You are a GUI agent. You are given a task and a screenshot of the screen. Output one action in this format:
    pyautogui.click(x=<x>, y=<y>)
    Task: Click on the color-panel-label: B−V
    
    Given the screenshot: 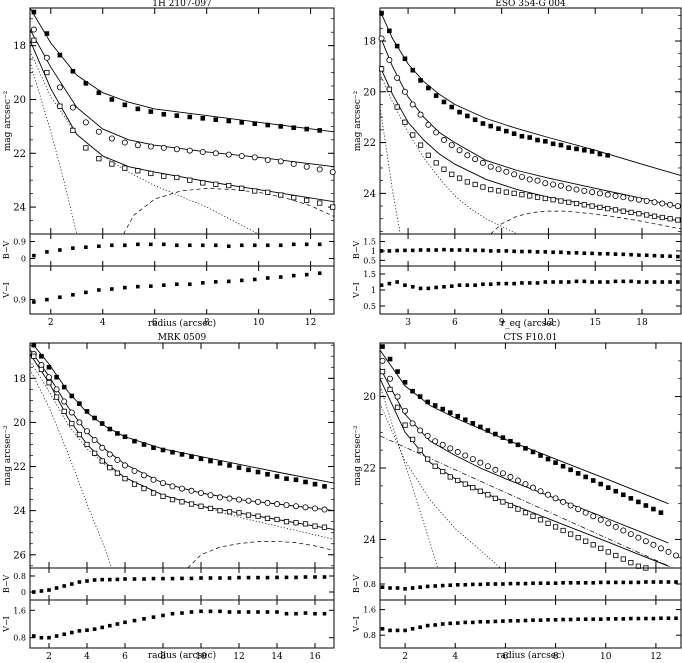 What is the action you would take?
    pyautogui.click(x=356, y=250)
    